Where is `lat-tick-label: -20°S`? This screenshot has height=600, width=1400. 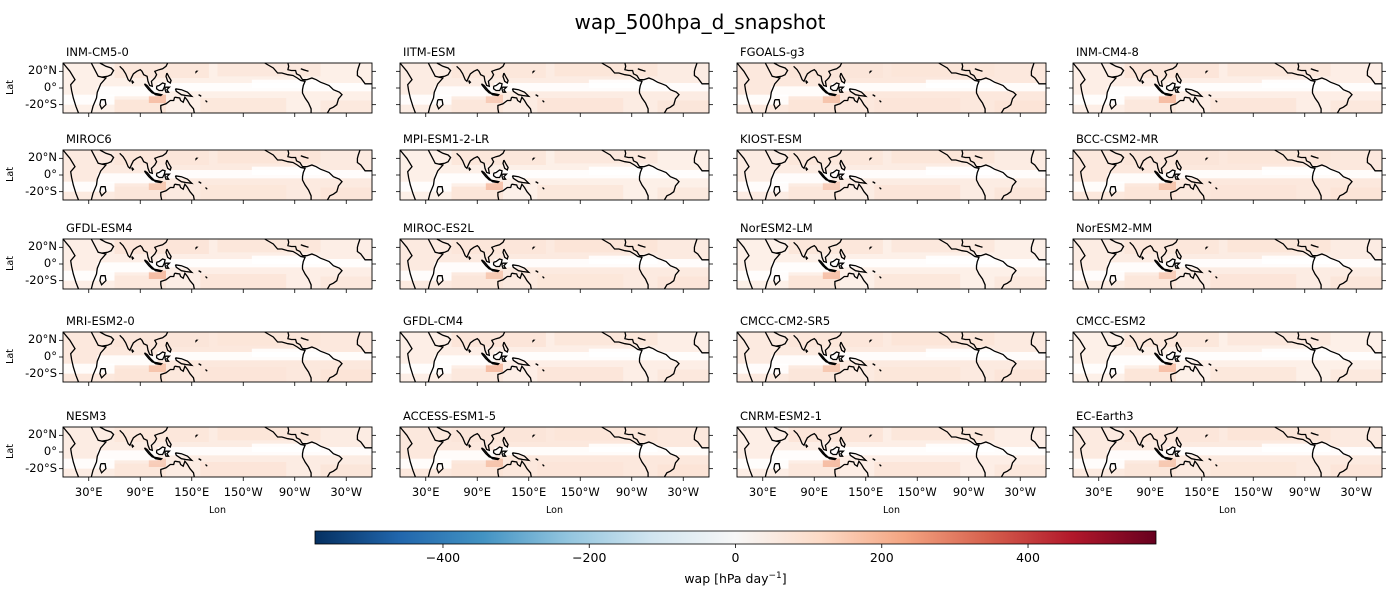
lat-tick-label: -20°S is located at coordinates (41, 372).